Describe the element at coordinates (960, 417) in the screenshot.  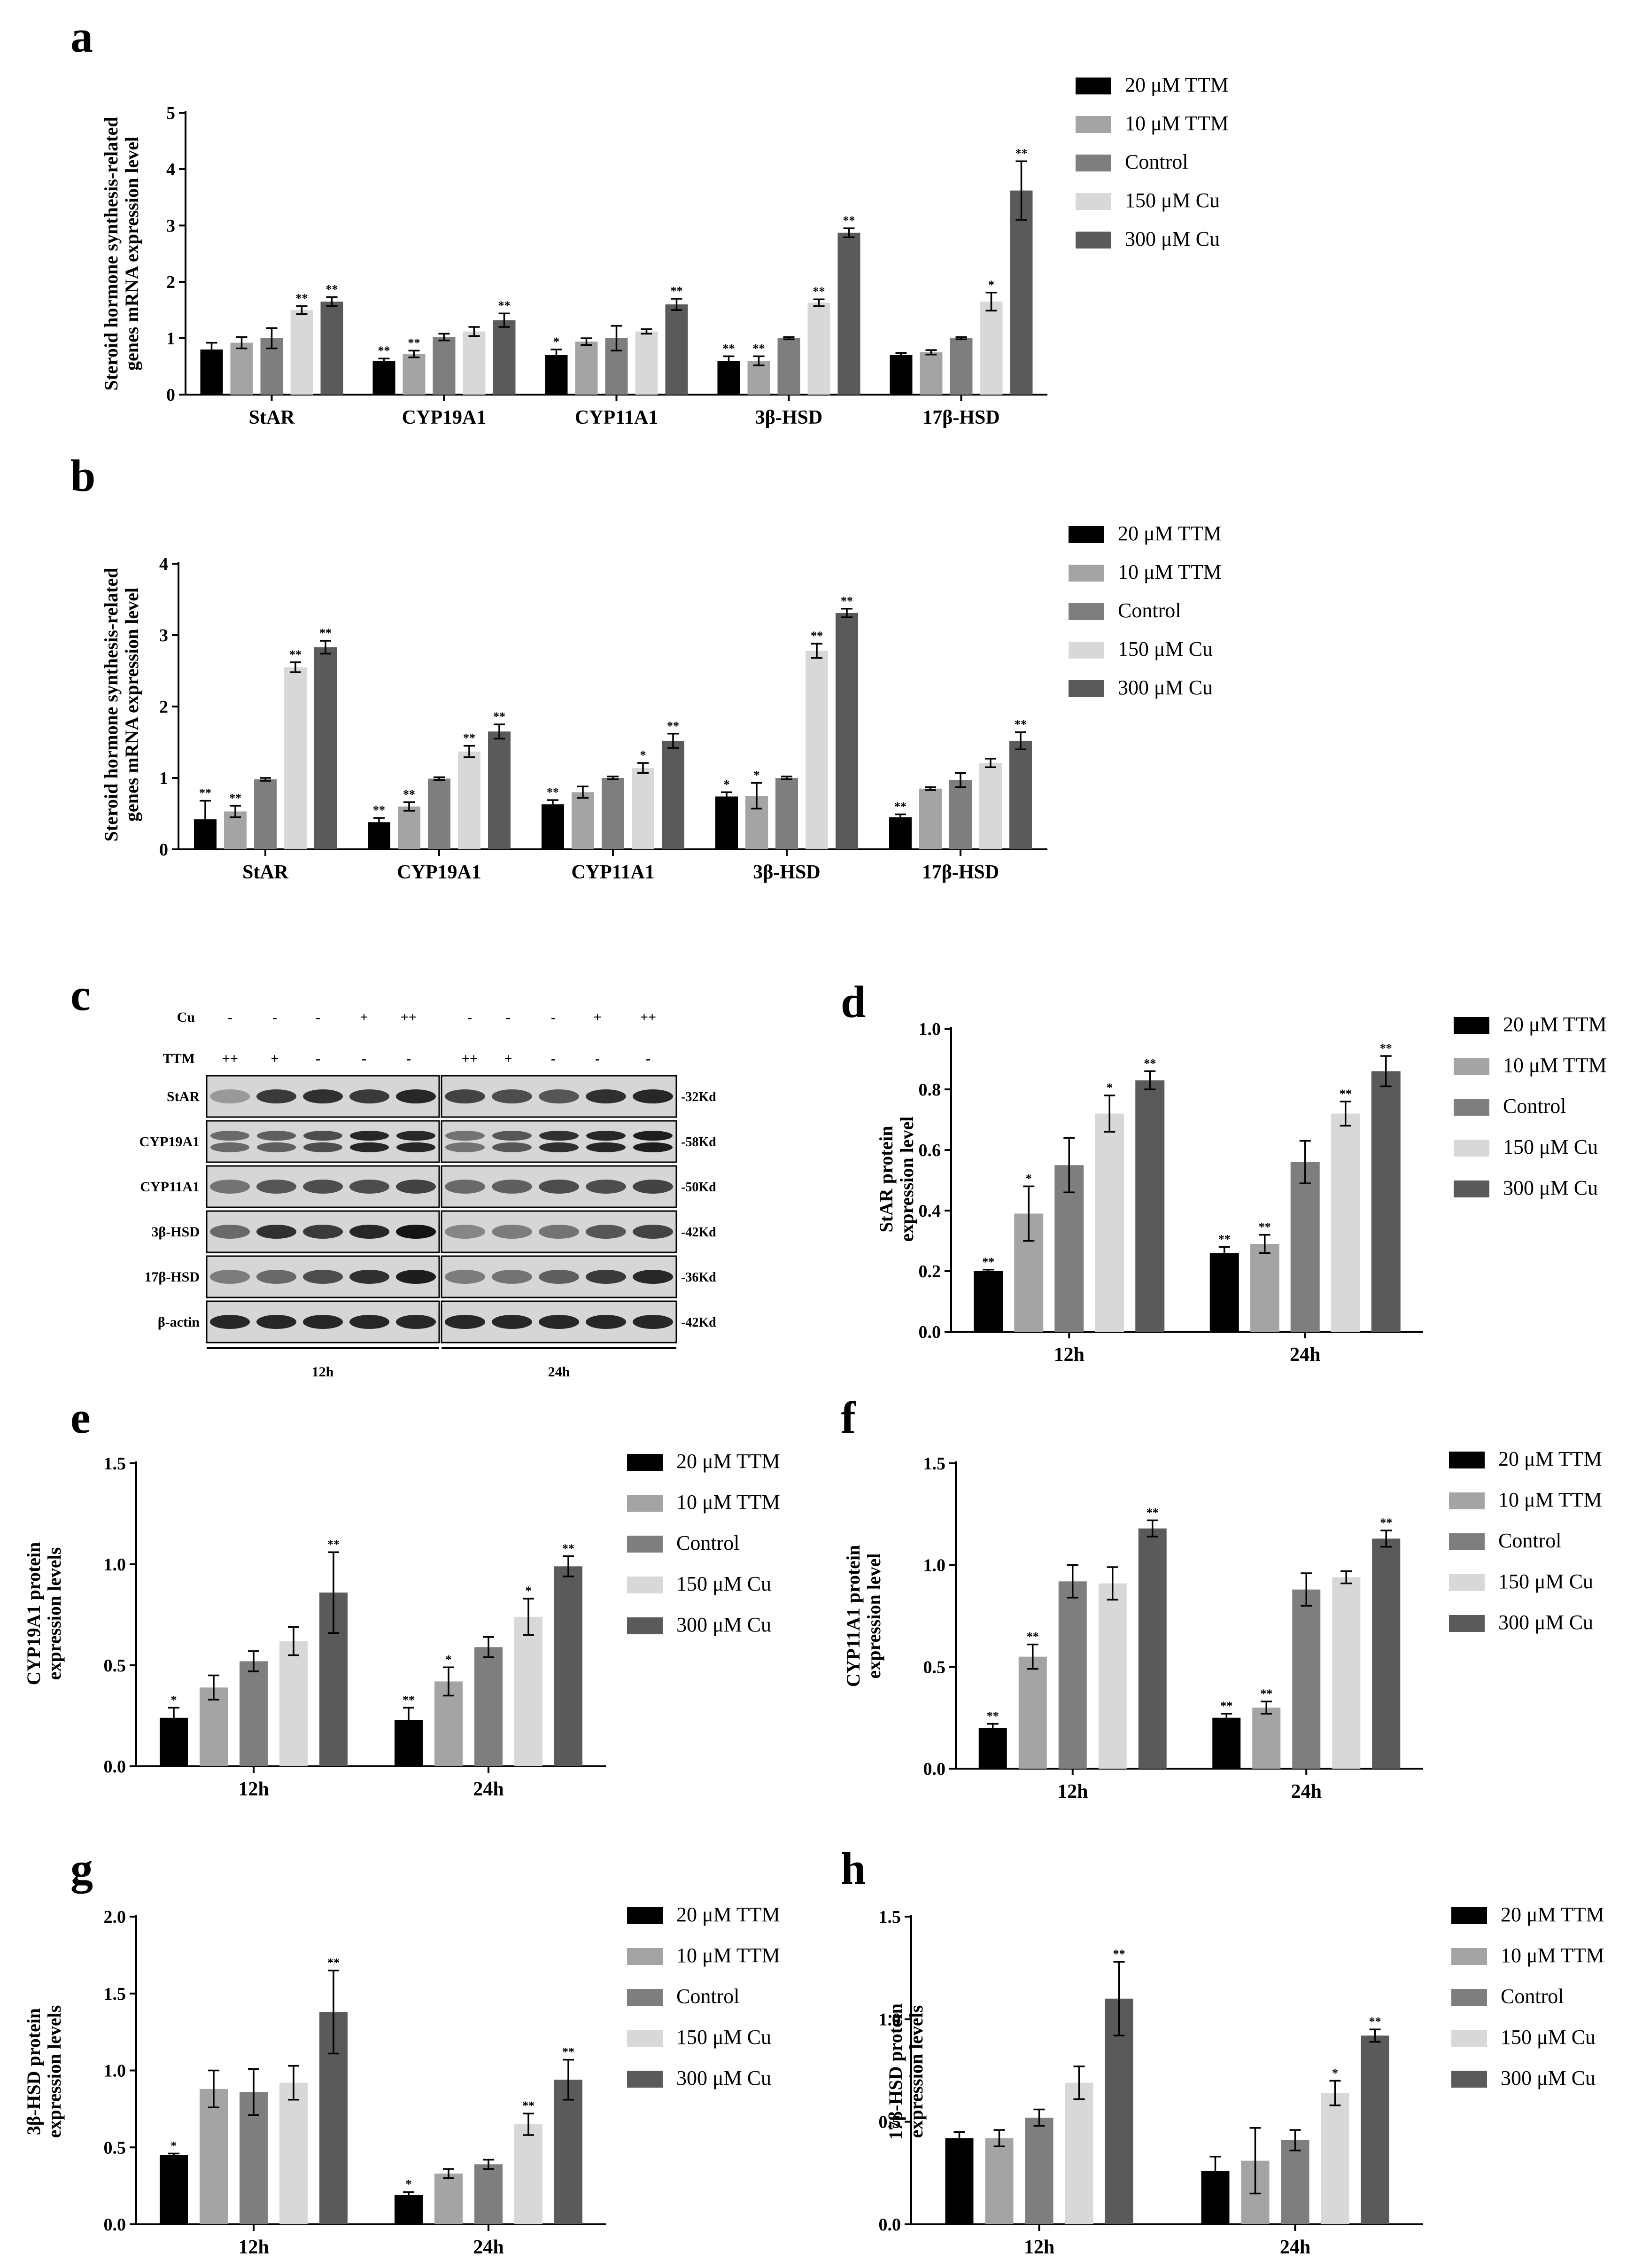
I see `x-tick-label: 17β-HSD` at that location.